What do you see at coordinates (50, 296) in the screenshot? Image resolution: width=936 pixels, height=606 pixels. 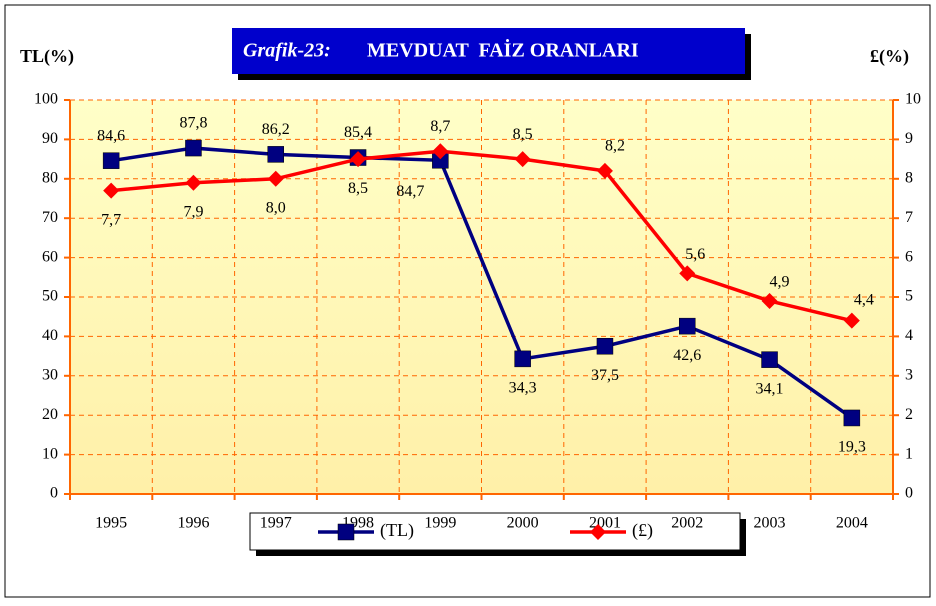 I see `y-tick-label: 50` at bounding box center [50, 296].